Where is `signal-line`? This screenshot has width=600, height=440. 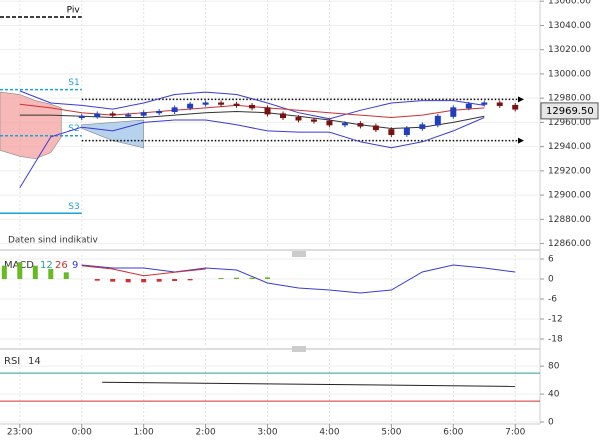
signal-line is located at coordinates (143, 271).